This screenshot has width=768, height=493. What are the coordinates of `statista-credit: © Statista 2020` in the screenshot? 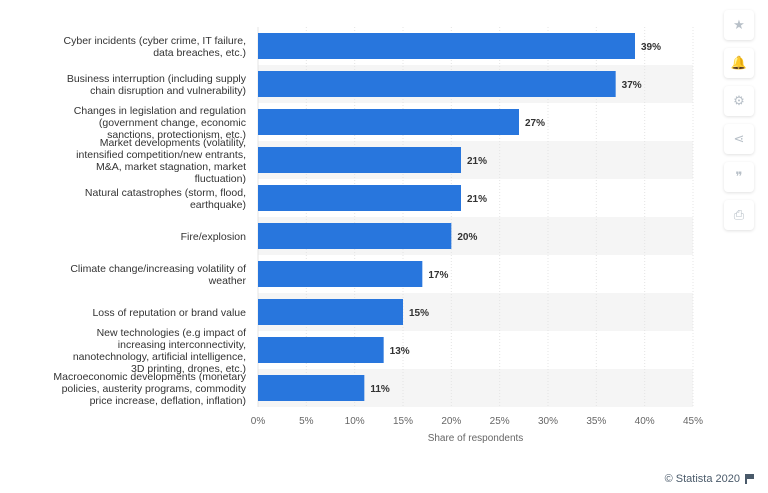 It's located at (709, 479).